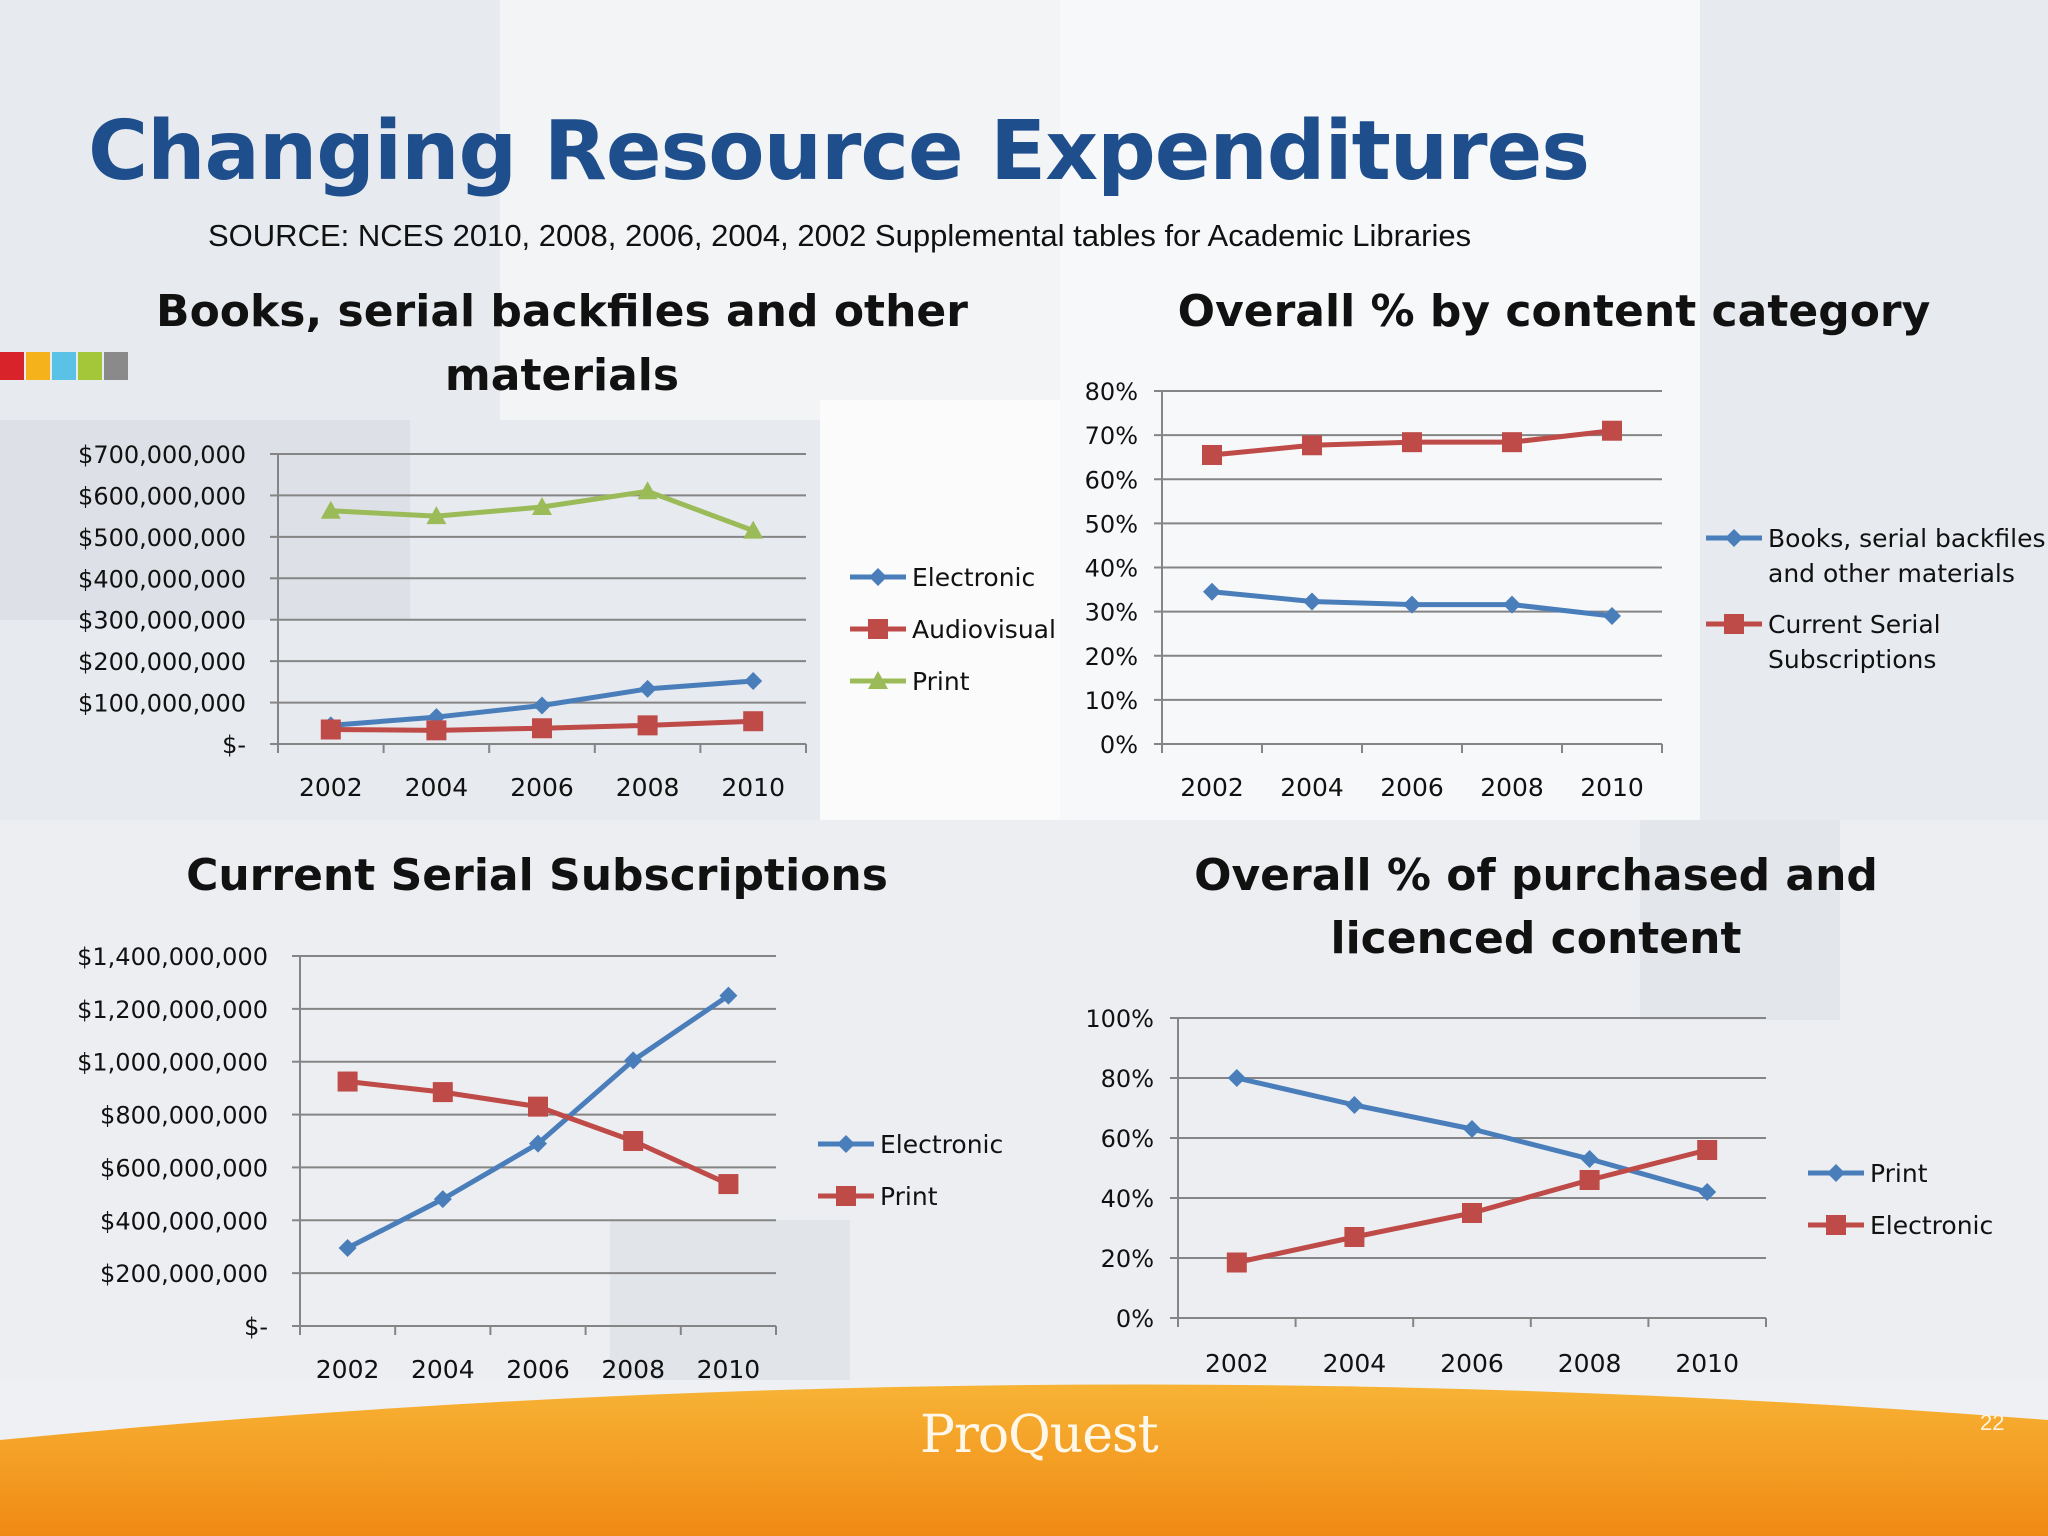 The height and width of the screenshot is (1536, 2048). What do you see at coordinates (162, 538) in the screenshot?
I see `y-tick-label: $500,000,000` at bounding box center [162, 538].